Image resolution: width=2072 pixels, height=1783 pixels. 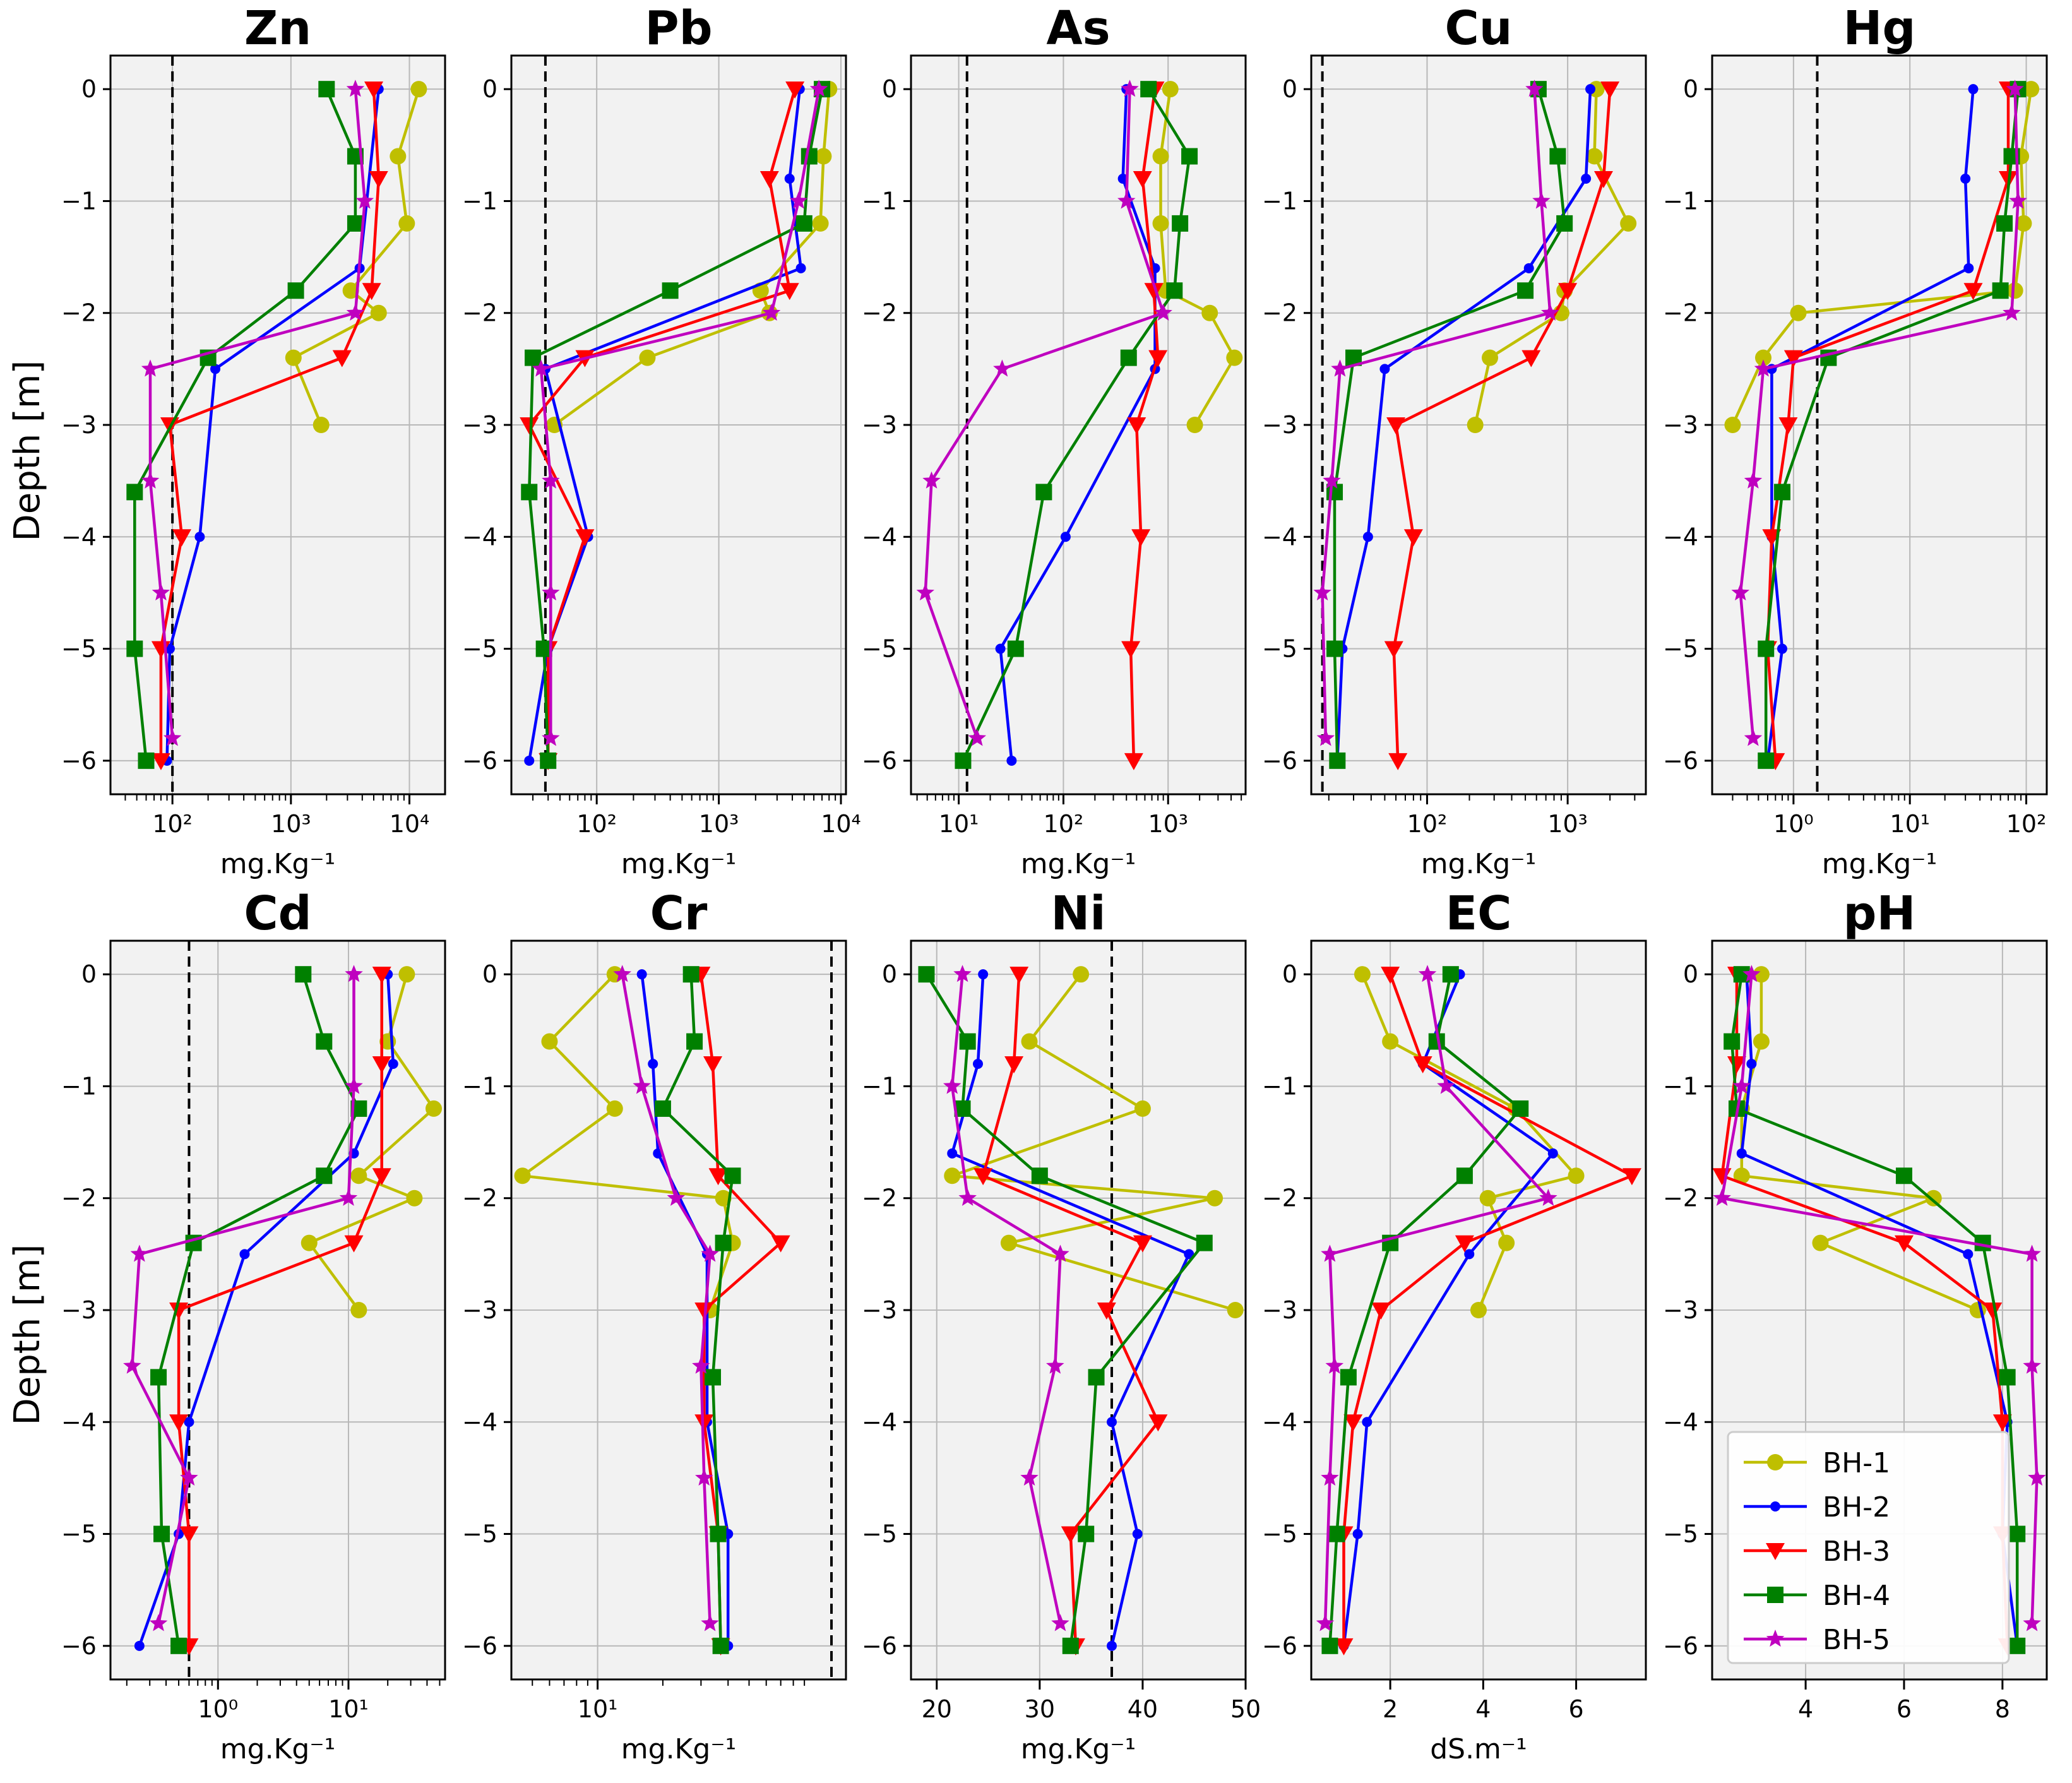 I want to click on x-tick-label: 6, so click(x=1904, y=1709).